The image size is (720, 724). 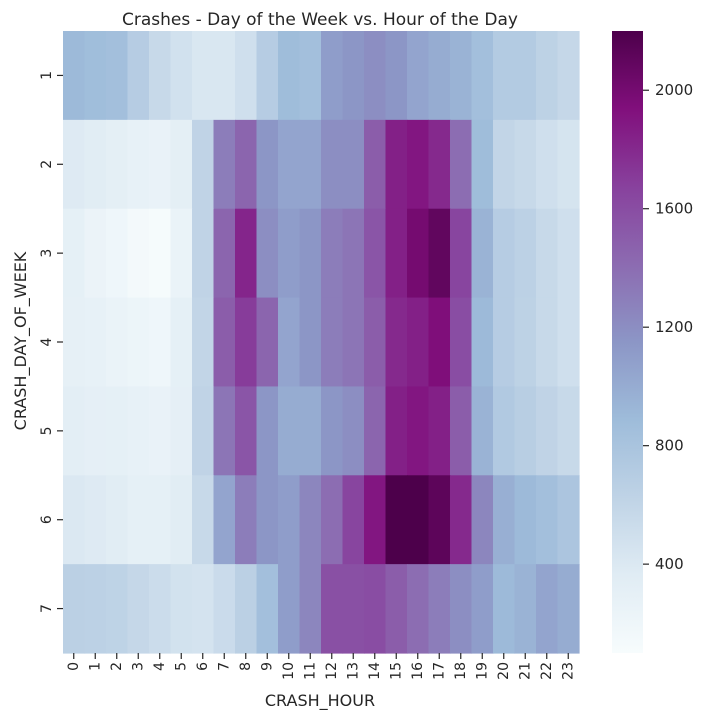 I want to click on x-tick-label: 15, so click(x=396, y=671).